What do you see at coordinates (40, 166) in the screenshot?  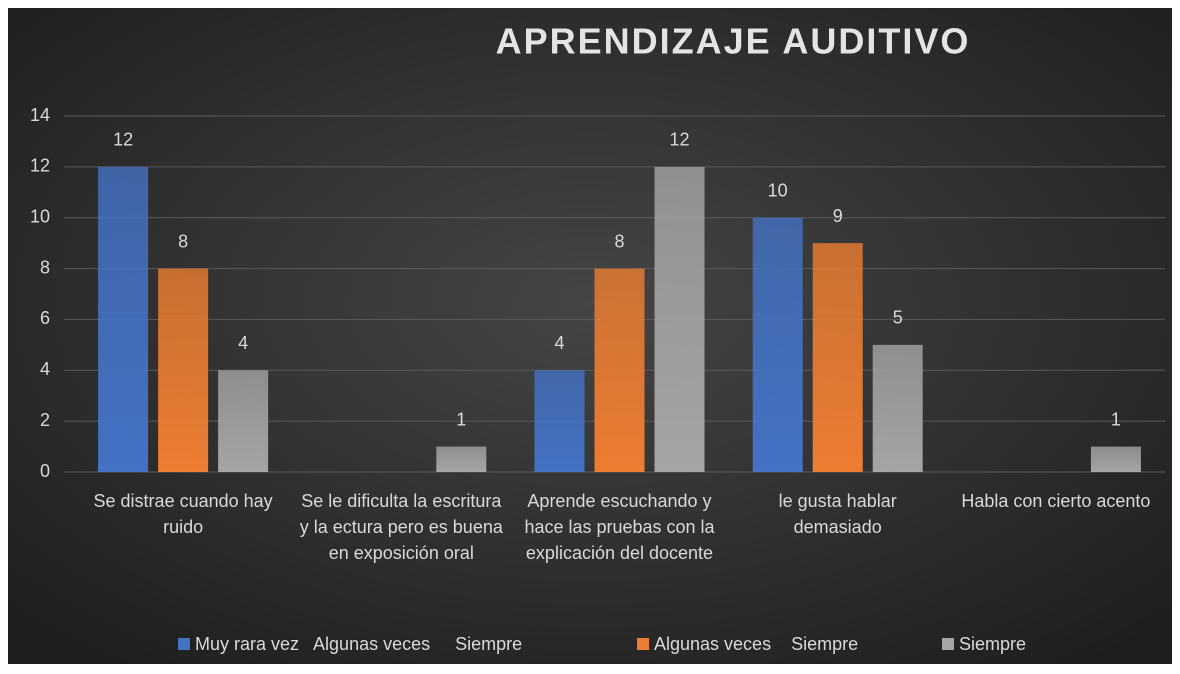 I see `y-tick-label: 12` at bounding box center [40, 166].